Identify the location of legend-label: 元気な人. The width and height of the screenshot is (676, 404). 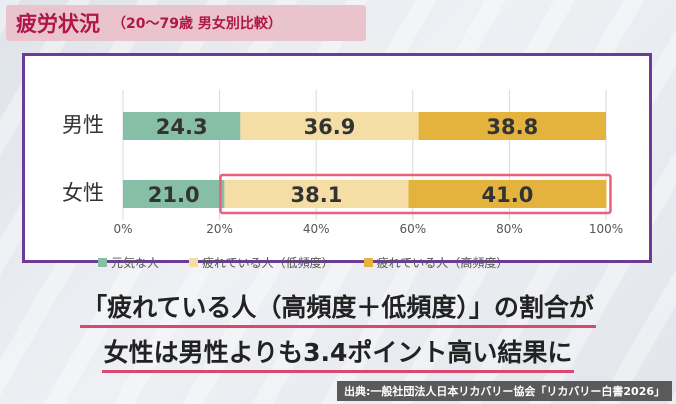
(135, 263).